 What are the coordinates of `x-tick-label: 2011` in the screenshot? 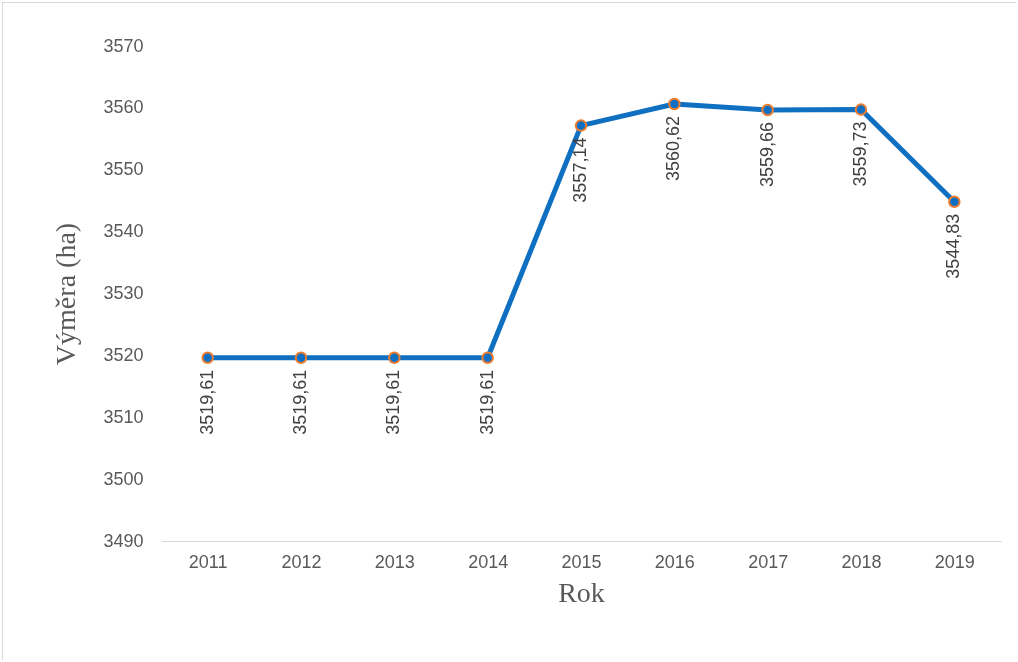 It's located at (208, 561).